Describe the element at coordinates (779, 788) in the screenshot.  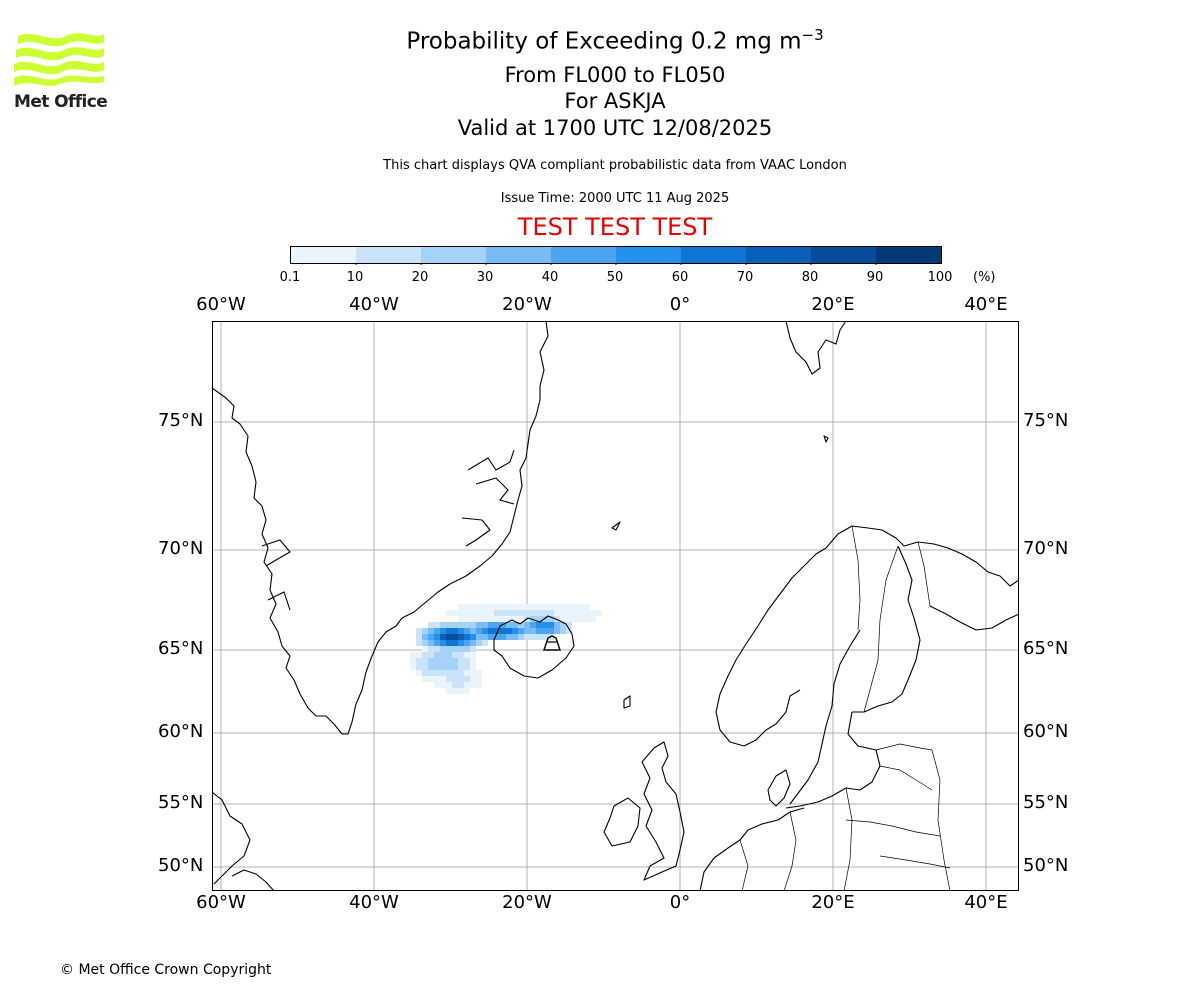
I see `denmark-coastline` at that location.